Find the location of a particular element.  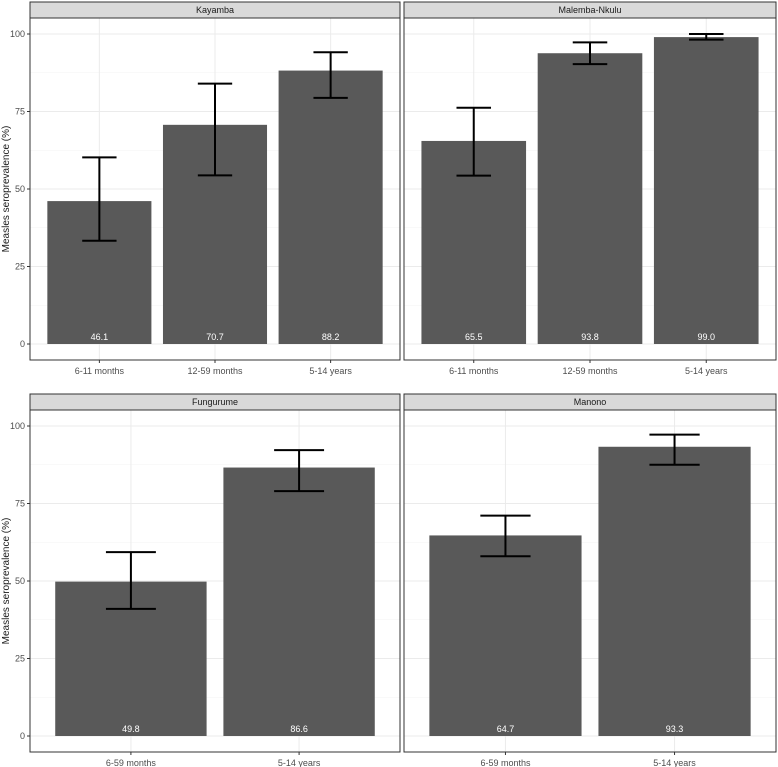

facet-title: Kayamba is located at coordinates (215, 10).